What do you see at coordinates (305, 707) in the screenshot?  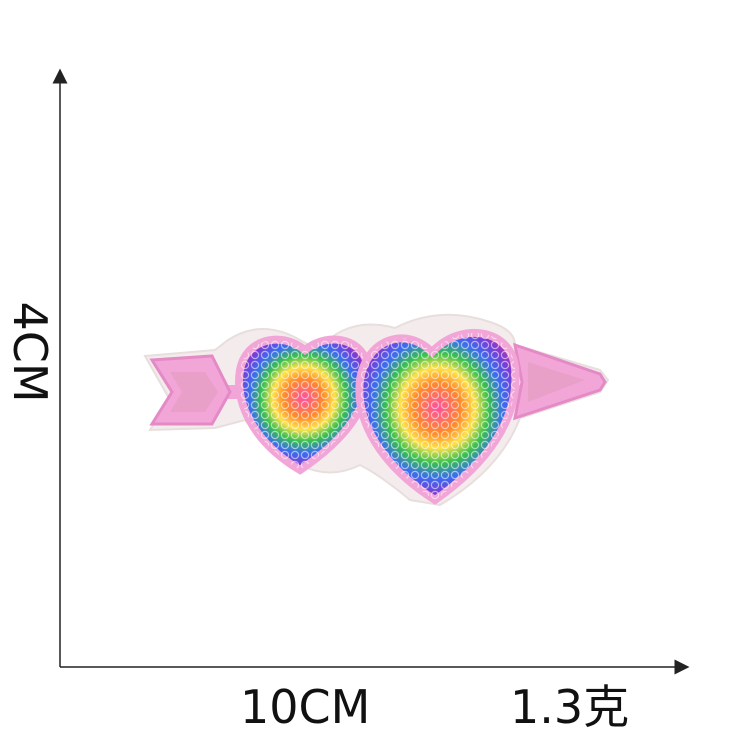 I see `width-label: 10CM` at bounding box center [305, 707].